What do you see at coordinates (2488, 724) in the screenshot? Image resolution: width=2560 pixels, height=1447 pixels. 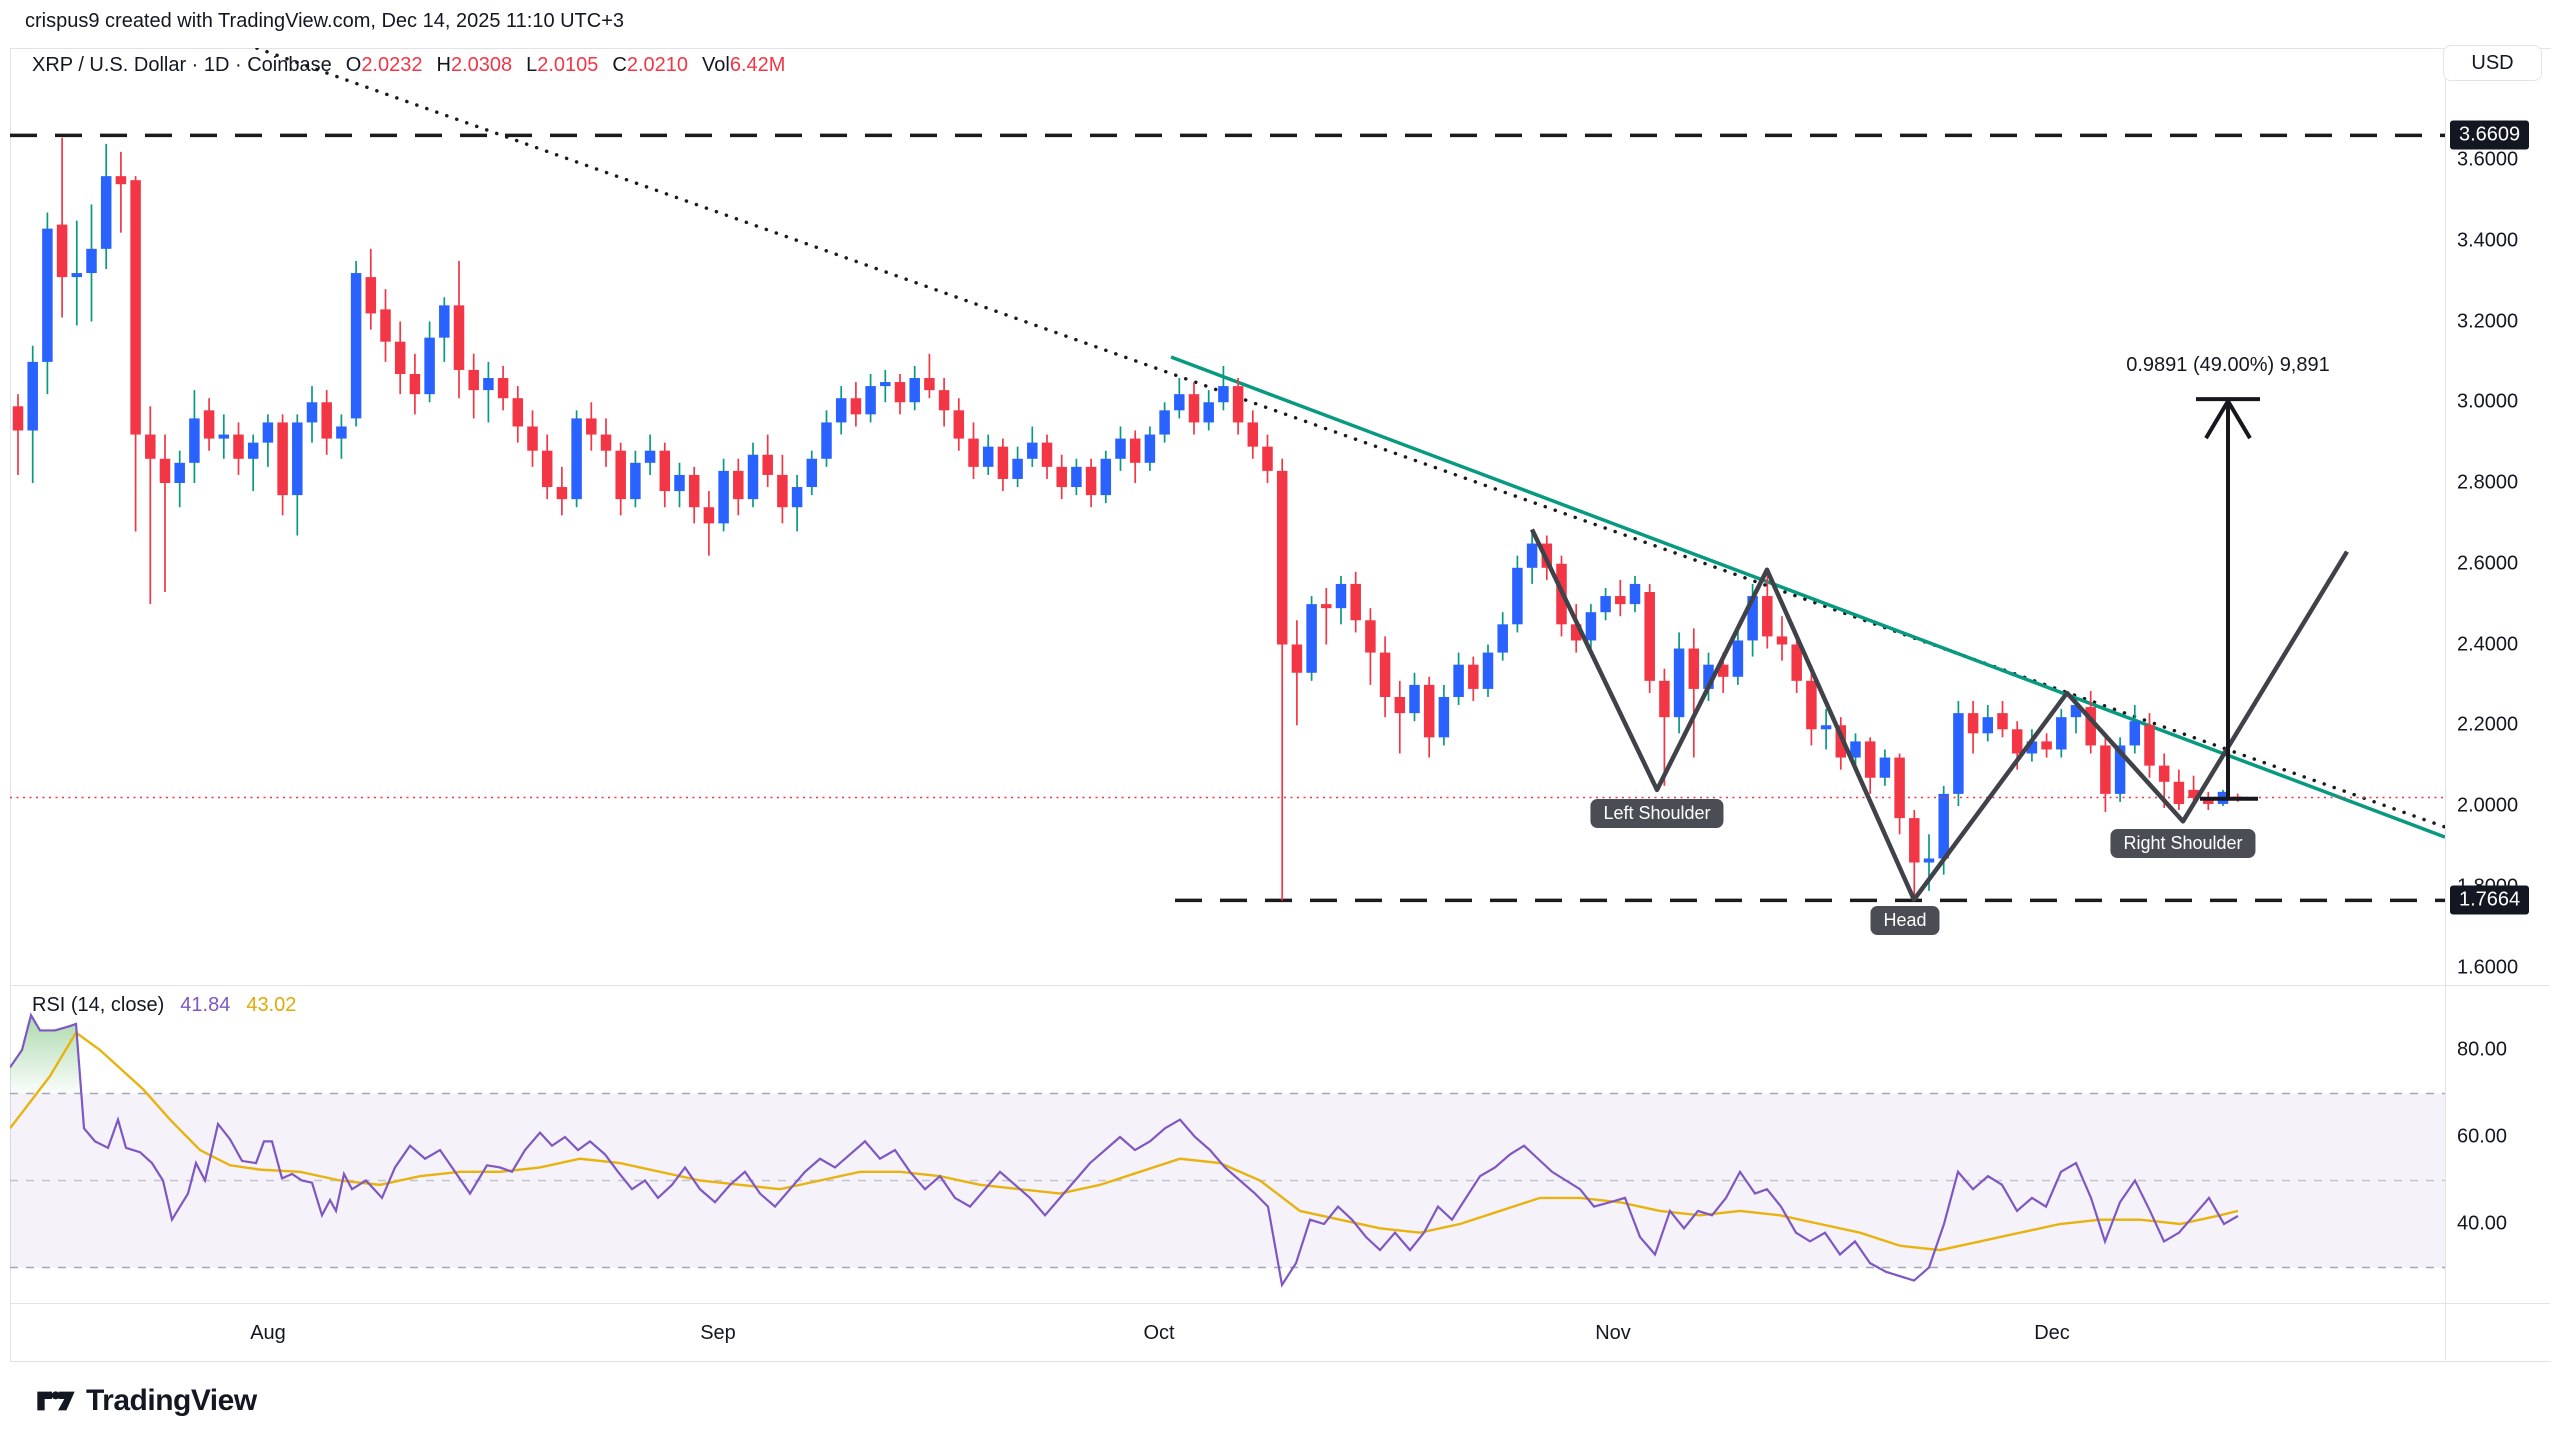 I see `price-tick-label: 2.2000` at bounding box center [2488, 724].